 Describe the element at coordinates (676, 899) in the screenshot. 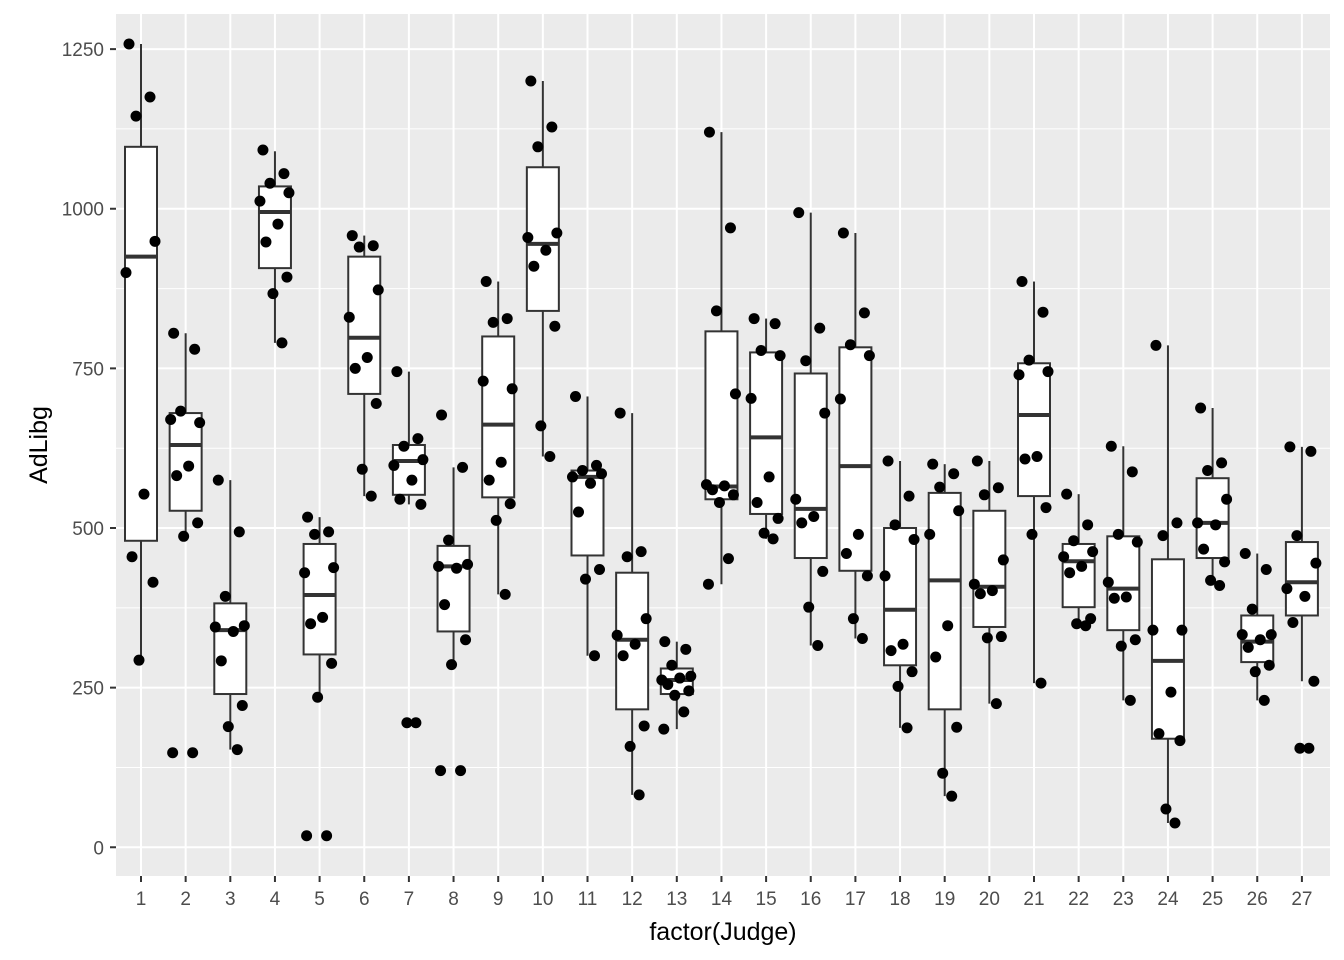

I see `x-tick-label: 13` at that location.